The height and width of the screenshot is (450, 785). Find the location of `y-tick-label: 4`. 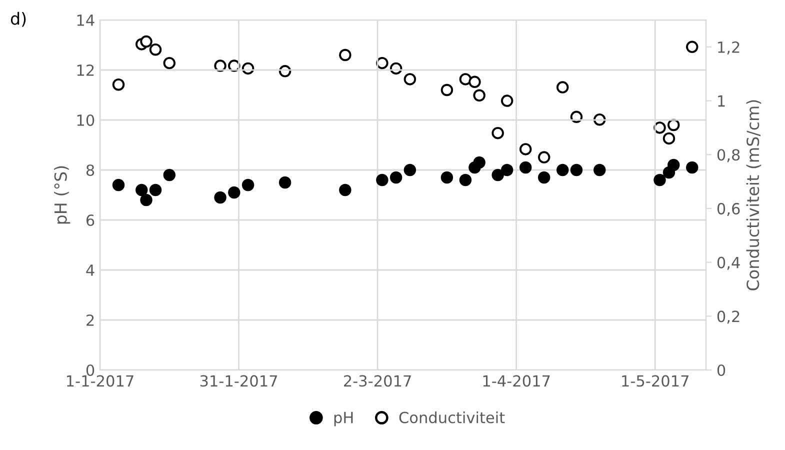

y-tick-label: 4 is located at coordinates (90, 270).